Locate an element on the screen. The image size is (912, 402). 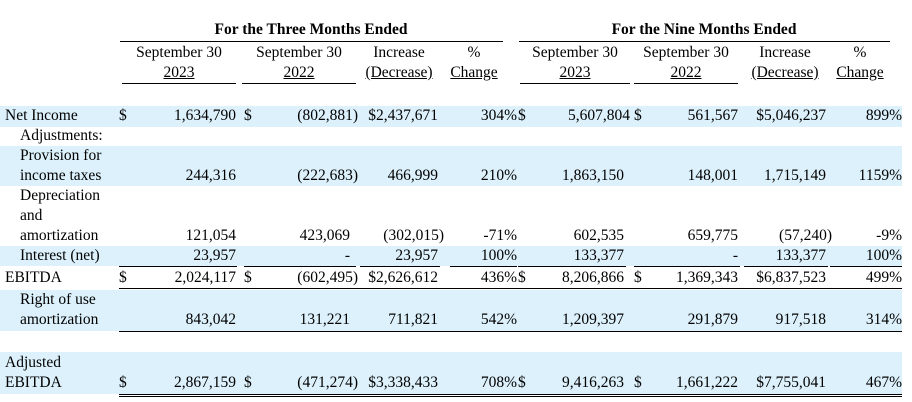
col-header-rule-q3-2022 is located at coordinates (299, 83).